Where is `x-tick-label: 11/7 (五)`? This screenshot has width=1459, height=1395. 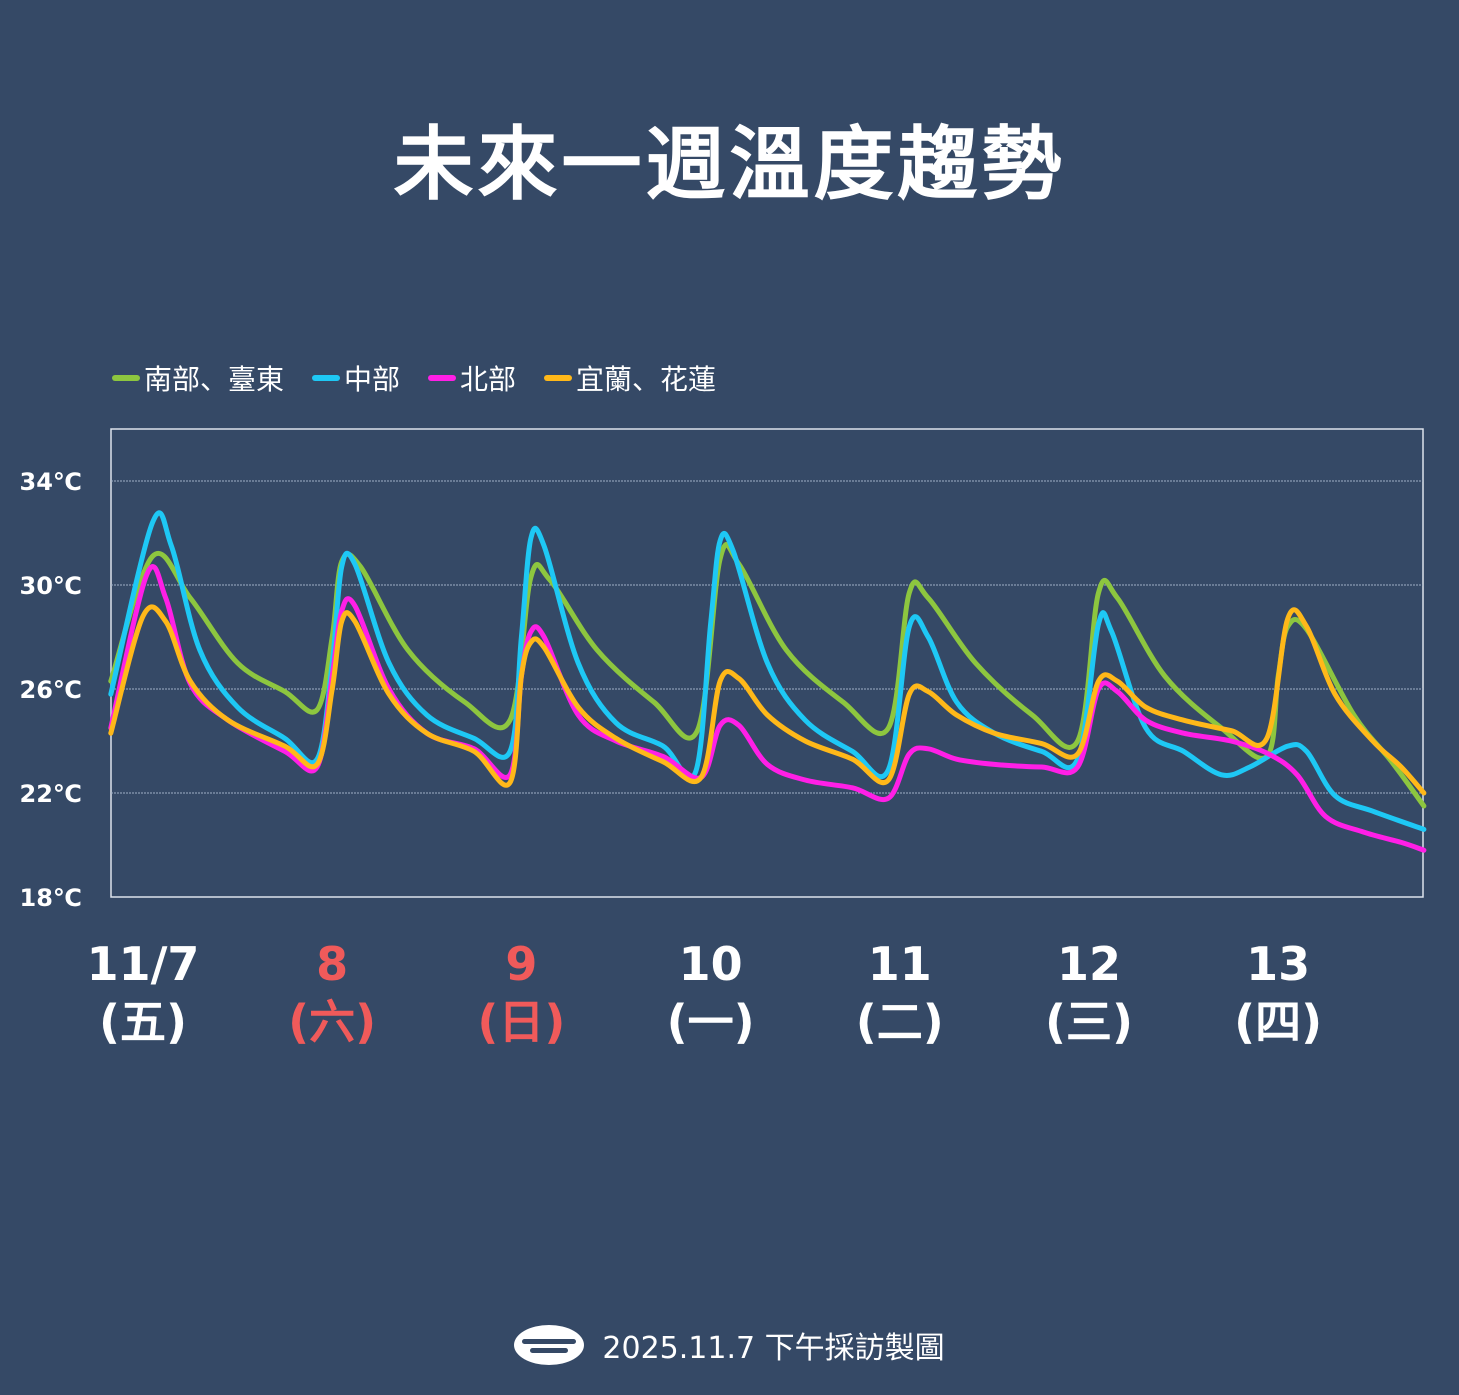 x-tick-label: 11/7 (五) is located at coordinates (143, 993).